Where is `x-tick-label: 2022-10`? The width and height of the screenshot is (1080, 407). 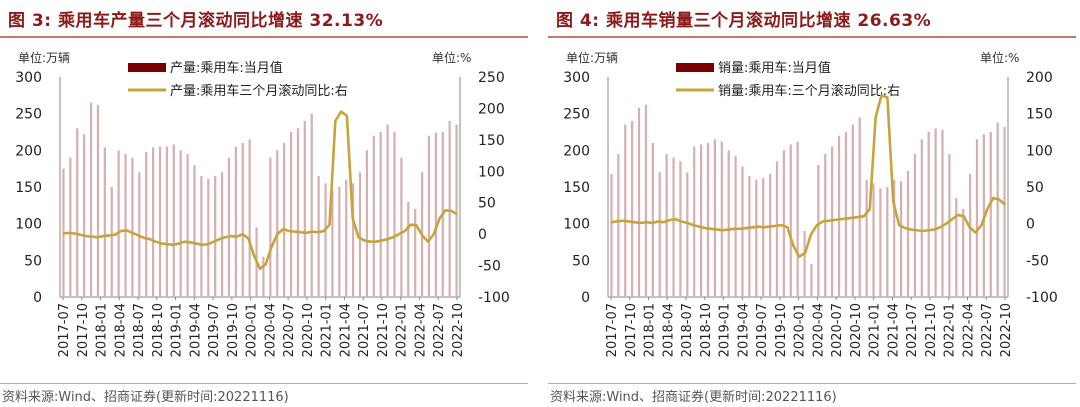 x-tick-label: 2022-10 is located at coordinates (458, 330).